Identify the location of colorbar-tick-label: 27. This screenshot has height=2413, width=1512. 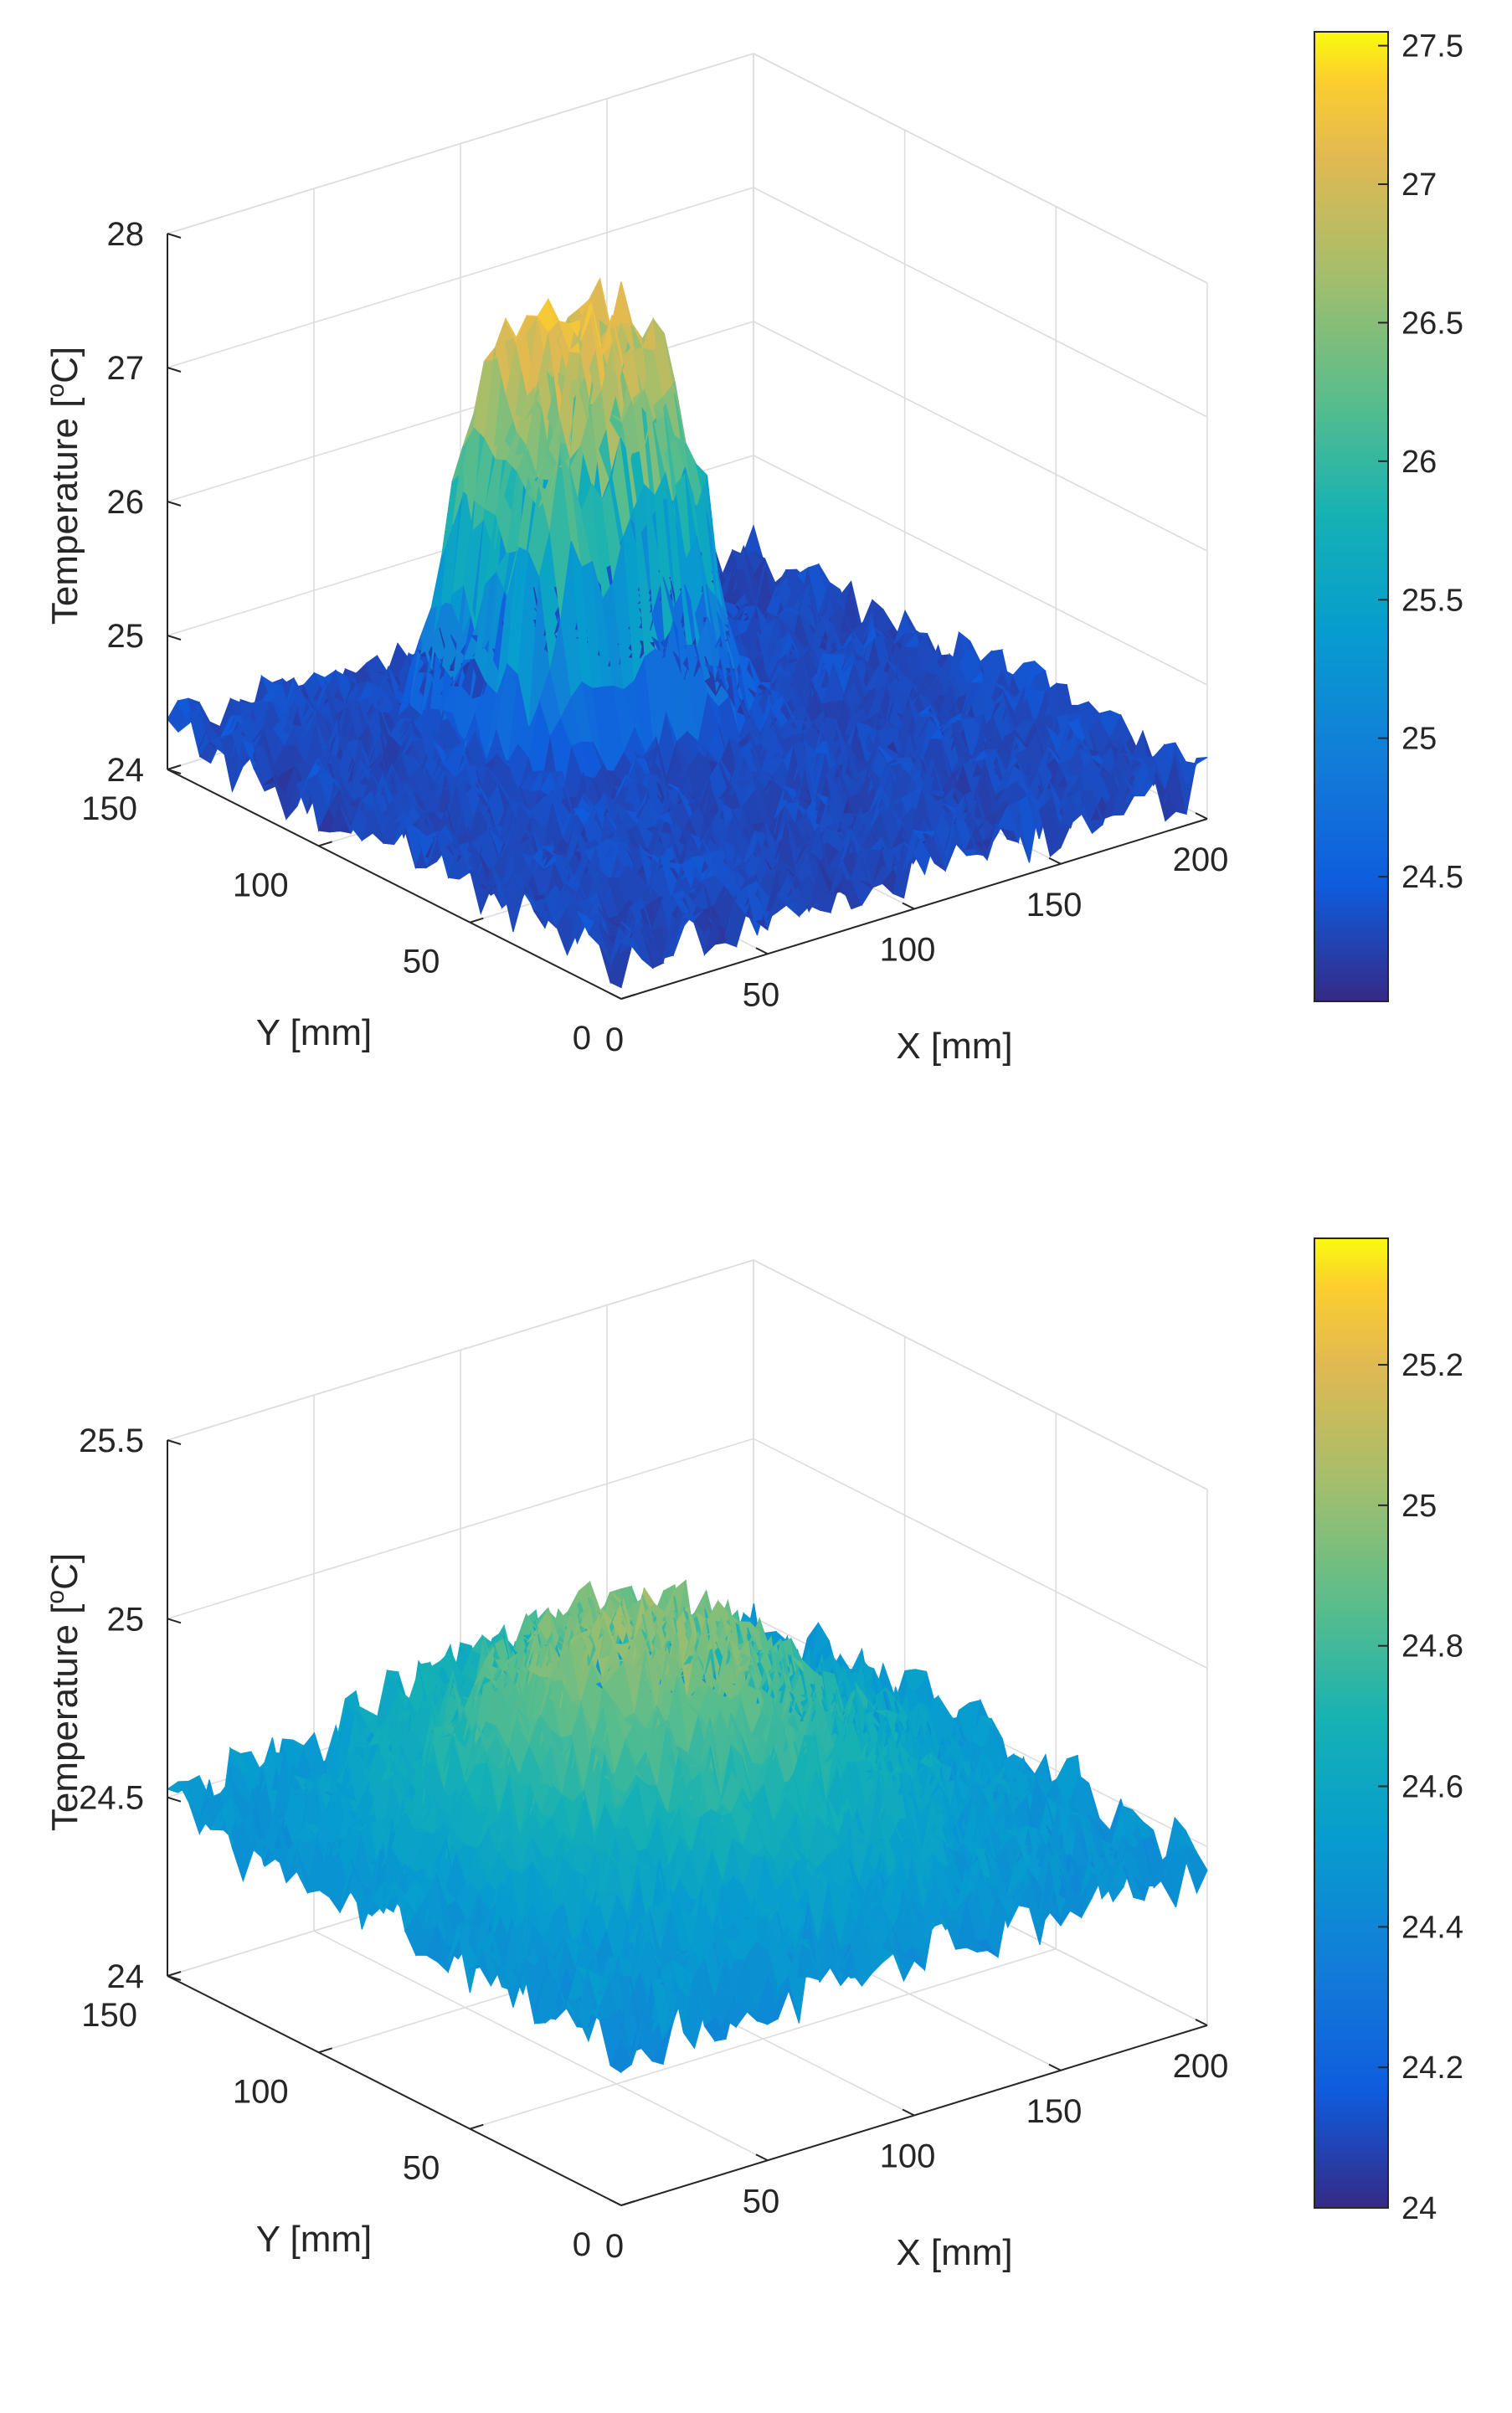
(1419, 185).